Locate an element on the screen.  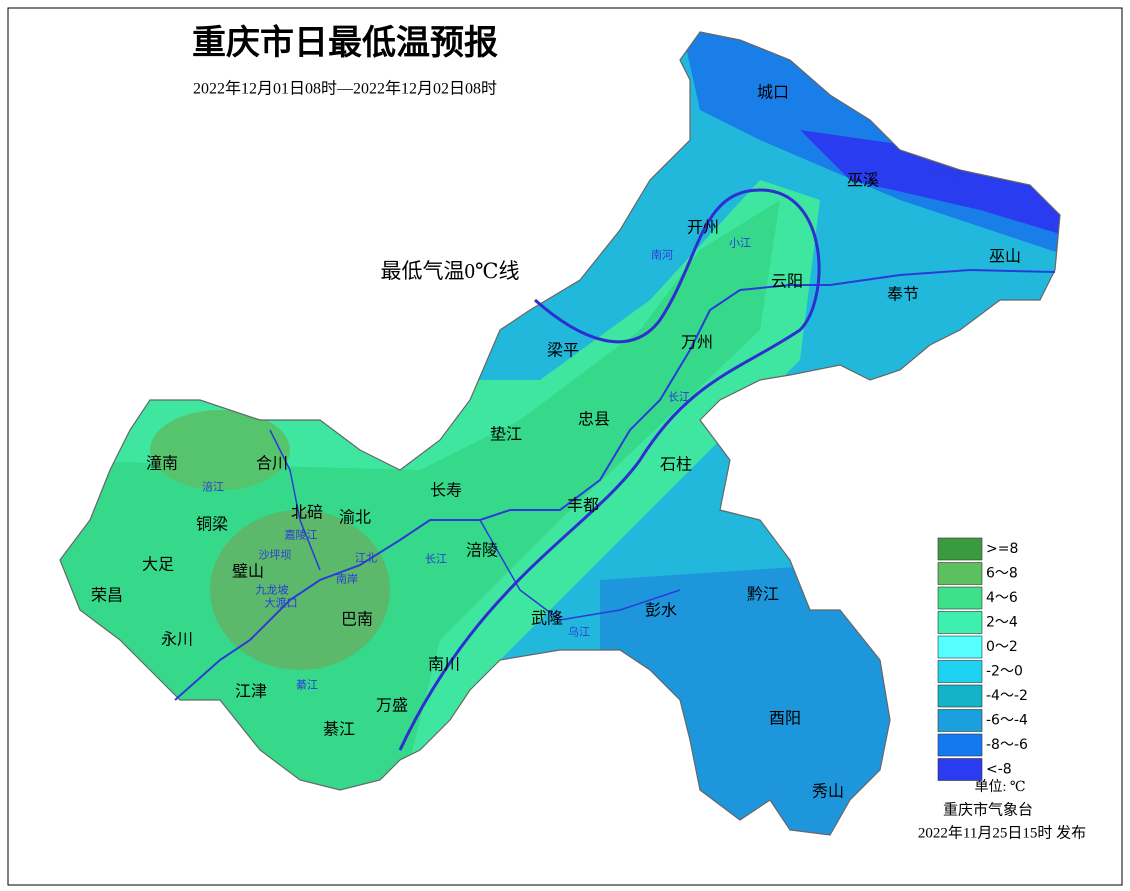
place-label: 巫山 is located at coordinates (1005, 257).